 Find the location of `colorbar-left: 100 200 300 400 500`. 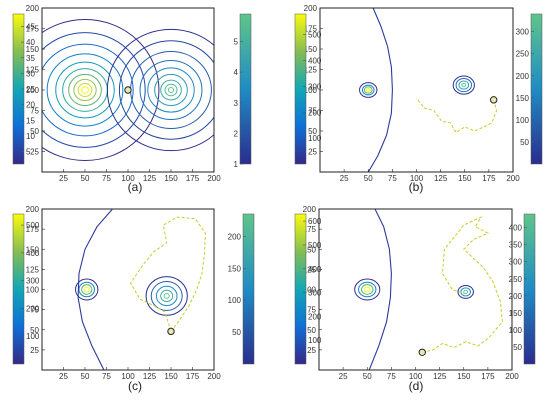

colorbar-left: 100 200 300 400 500 is located at coordinates (26, 289).